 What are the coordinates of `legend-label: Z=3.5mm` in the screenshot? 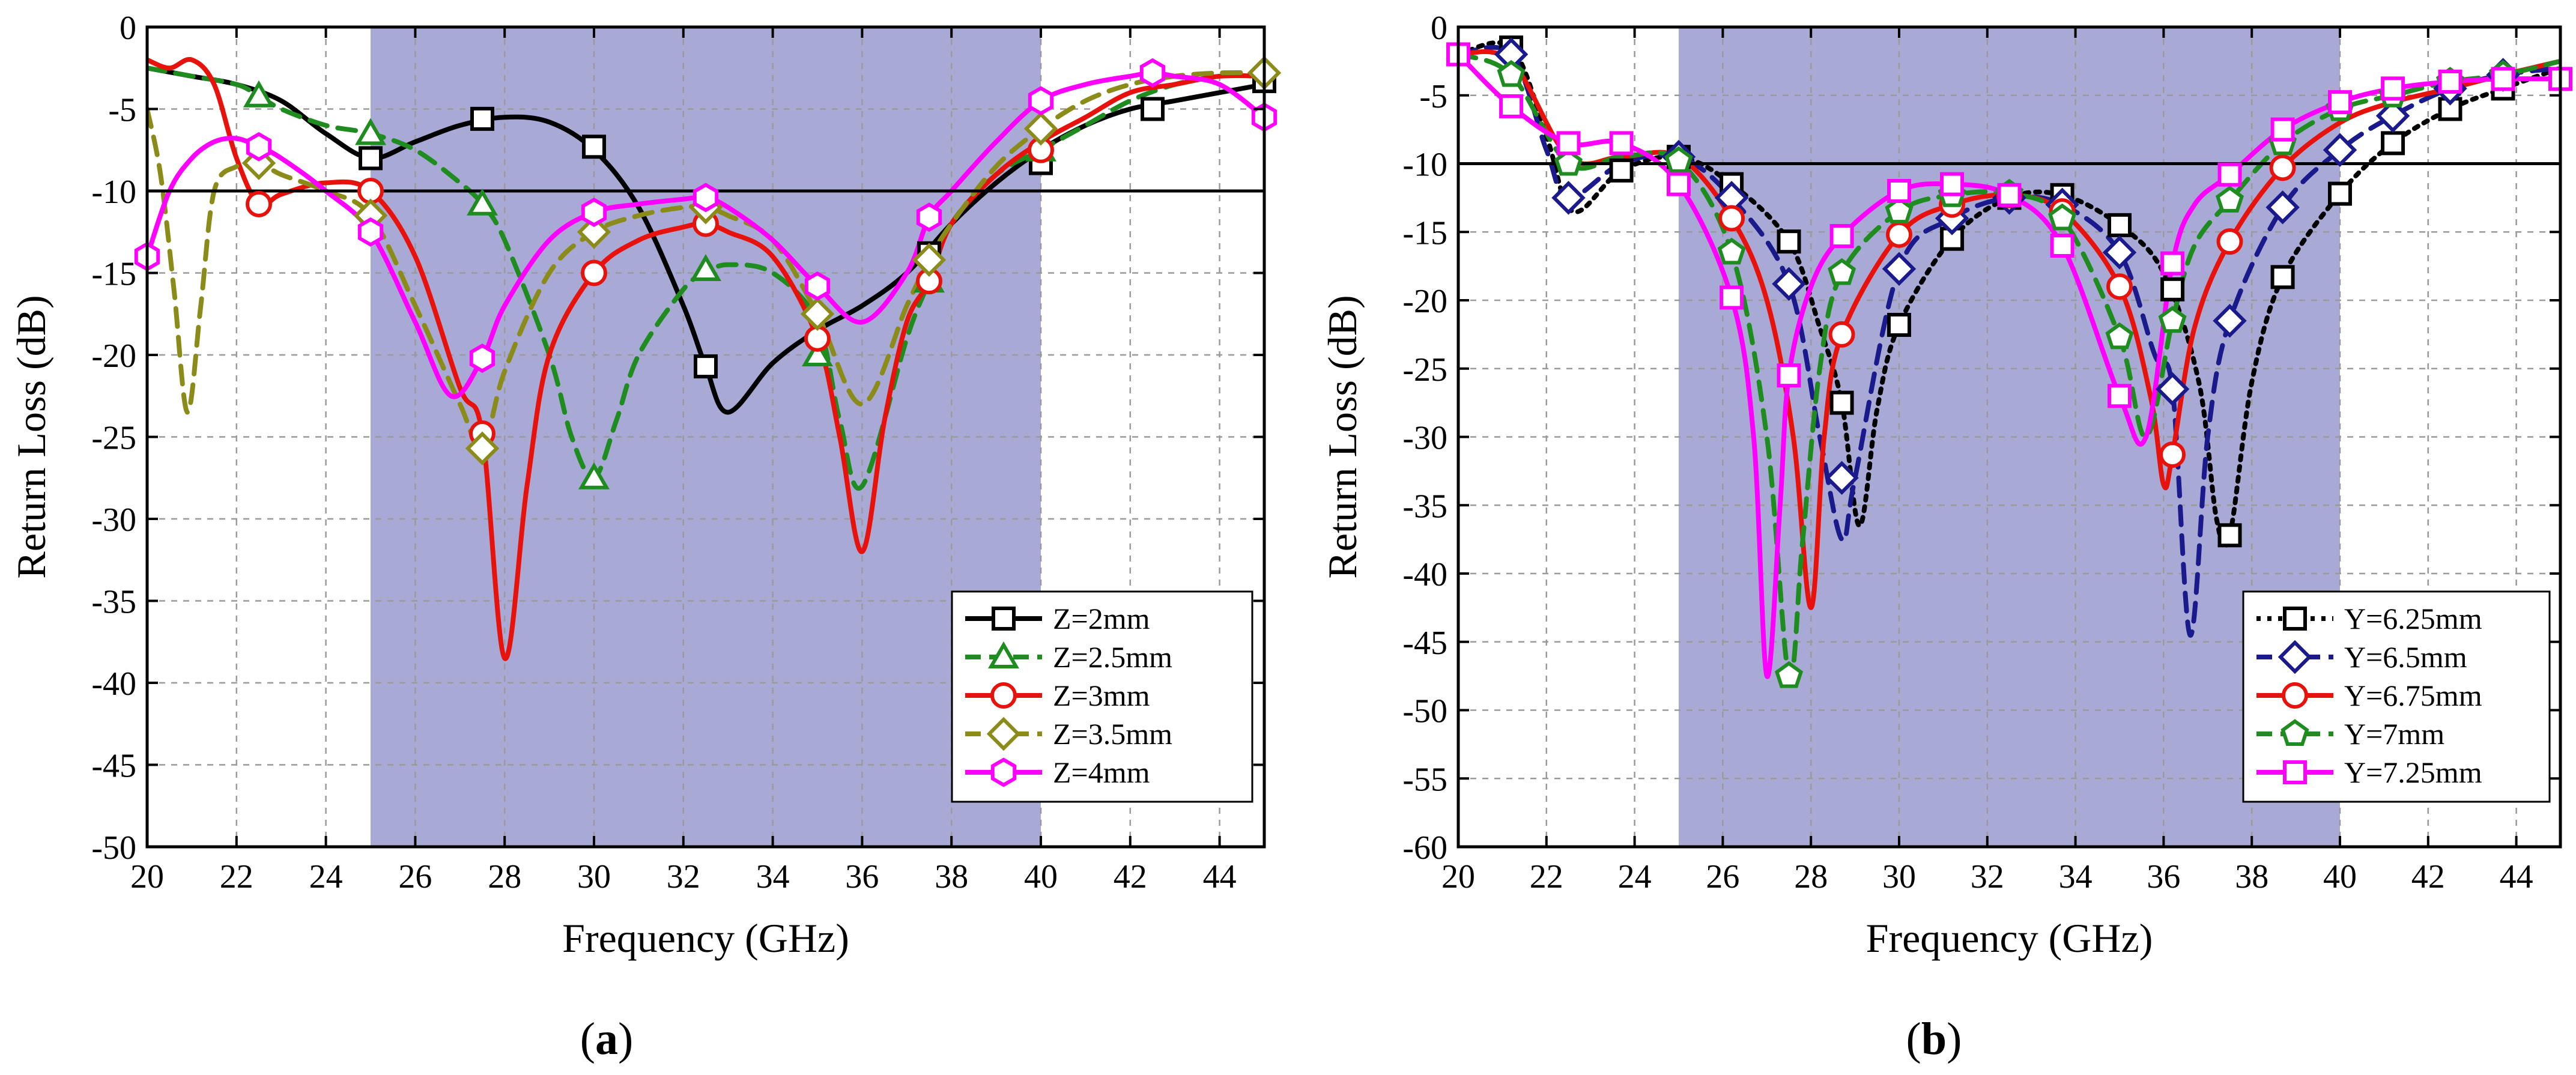 It's located at (1112, 734).